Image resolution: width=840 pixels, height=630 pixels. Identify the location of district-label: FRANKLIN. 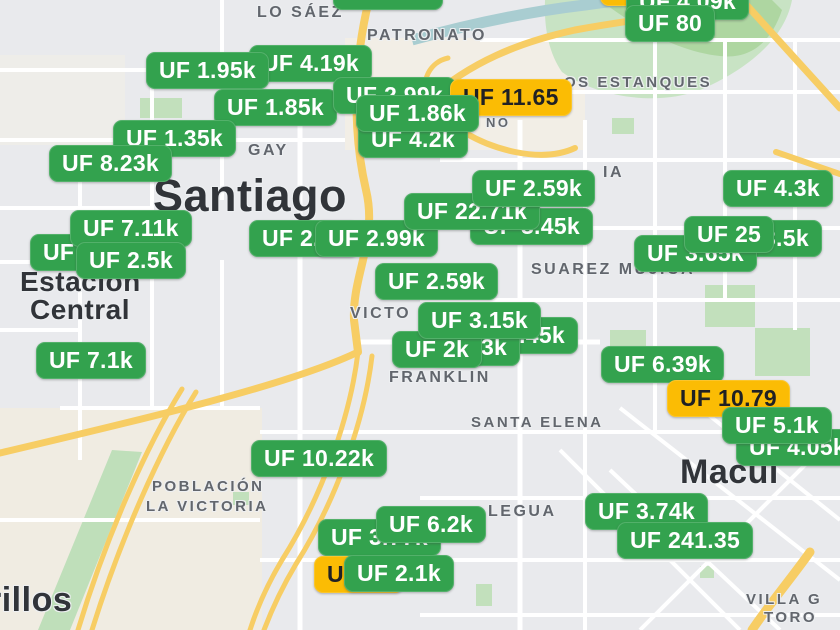
(440, 377).